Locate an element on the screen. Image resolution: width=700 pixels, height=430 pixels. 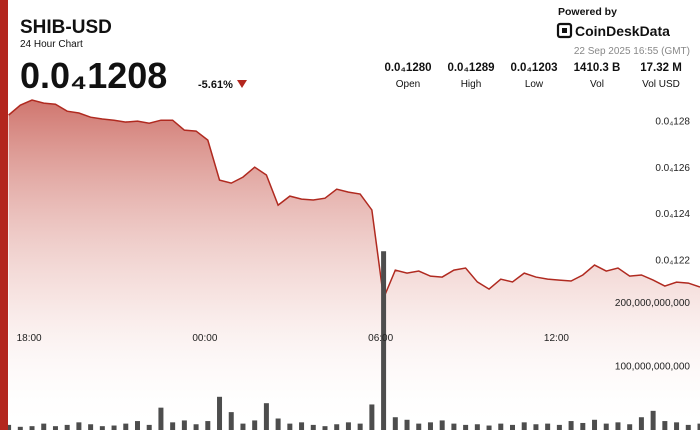
y-tick-label: 0.0₄122 is located at coordinates (672, 260).